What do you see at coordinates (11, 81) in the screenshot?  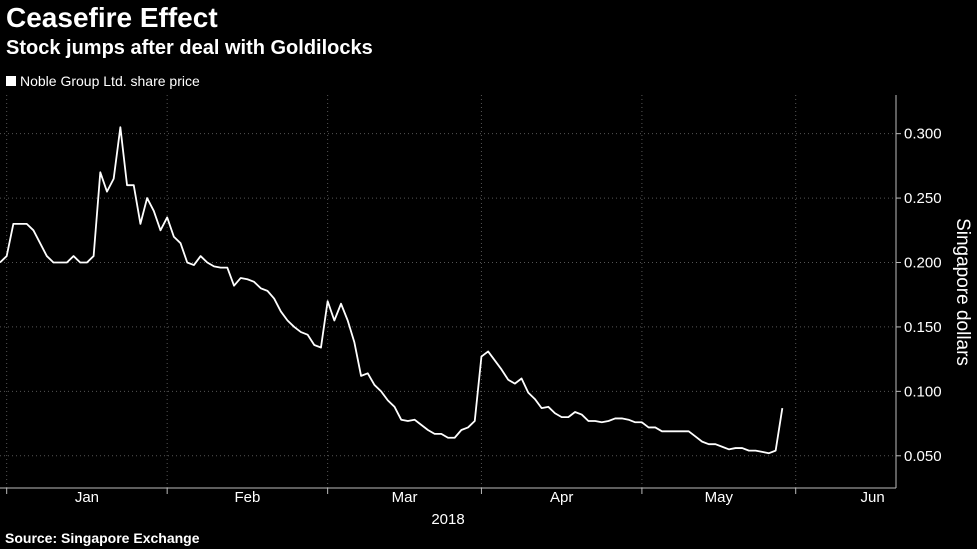 I see `legend-swatch` at bounding box center [11, 81].